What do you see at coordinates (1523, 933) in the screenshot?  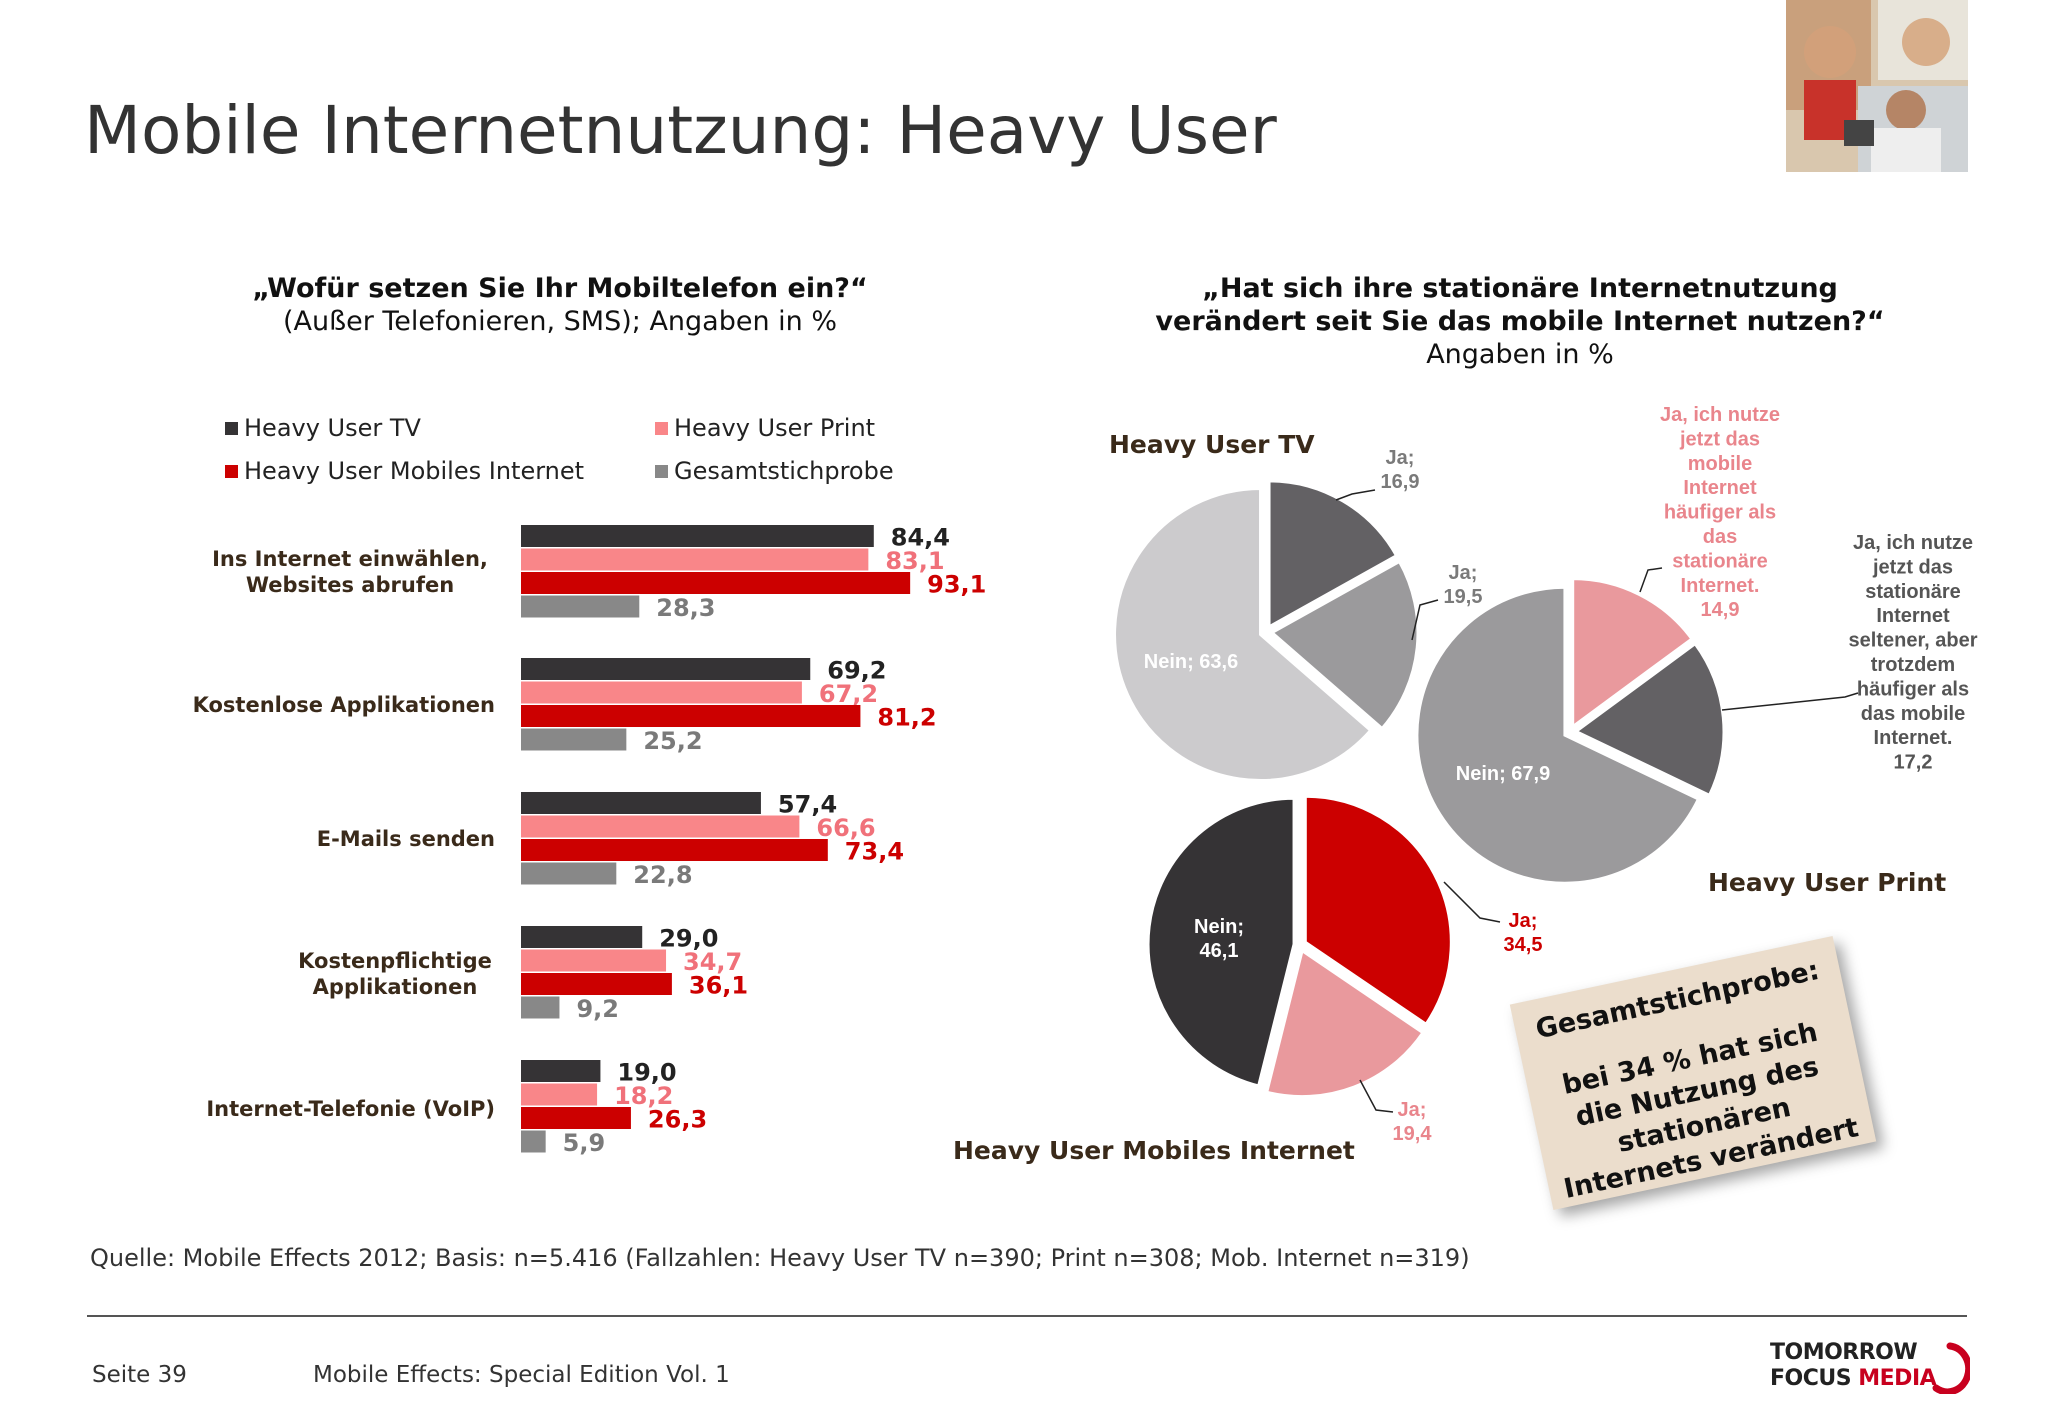 I see `pie-label-mob-ja1: Ja; 34,5` at bounding box center [1523, 933].